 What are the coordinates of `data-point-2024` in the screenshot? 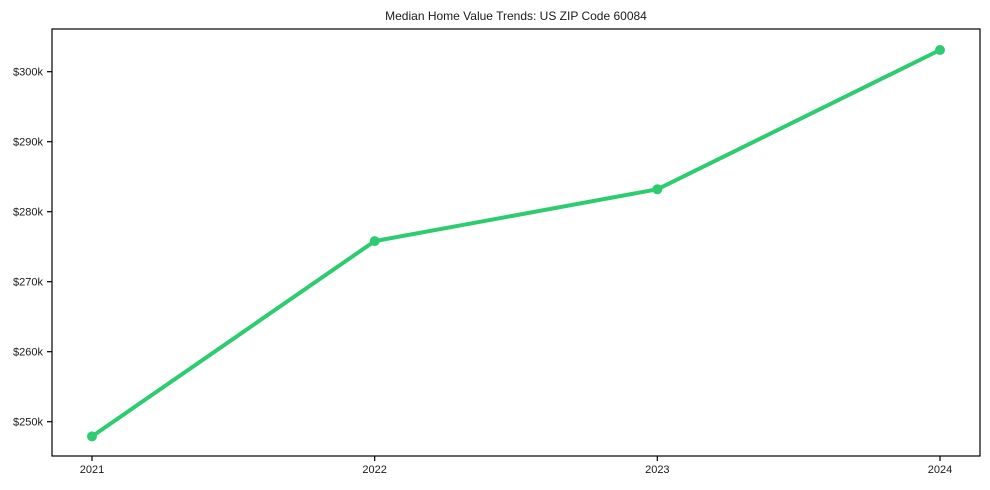 It's located at (940, 50).